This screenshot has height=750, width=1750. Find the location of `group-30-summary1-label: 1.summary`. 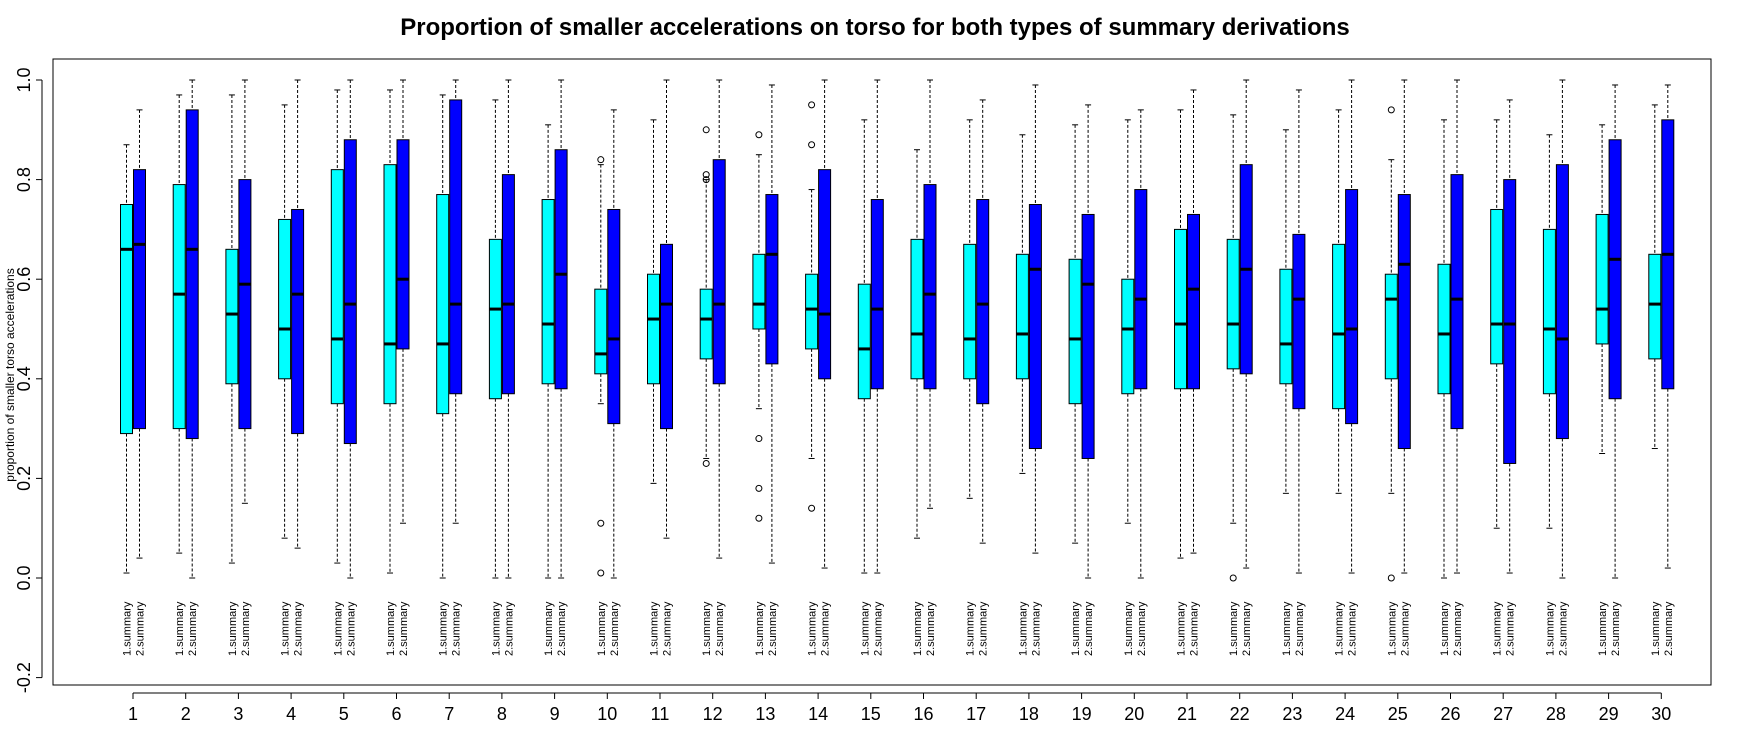

group-30-summary1-label: 1.summary is located at coordinates (1656, 628).